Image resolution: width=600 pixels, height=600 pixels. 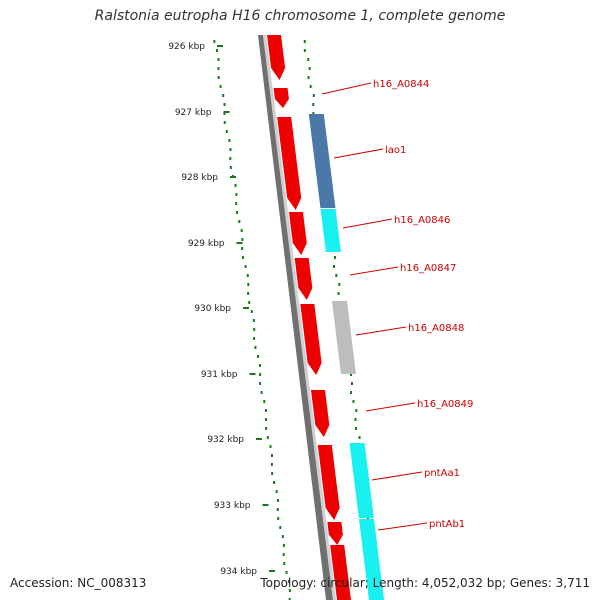 I want to click on h16_A0848-block, so click(x=343, y=337).